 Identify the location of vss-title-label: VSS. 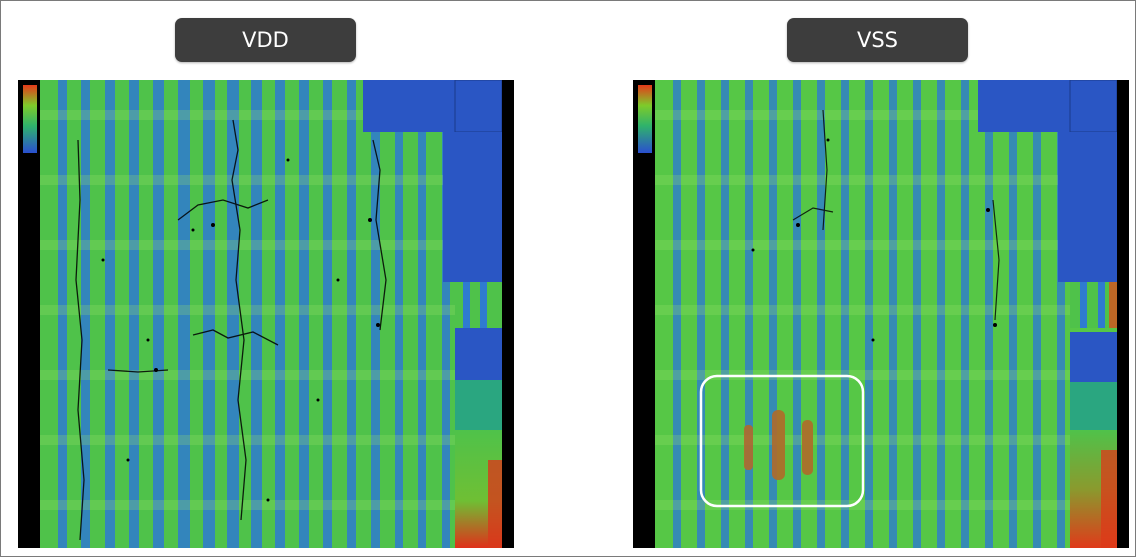
(877, 40).